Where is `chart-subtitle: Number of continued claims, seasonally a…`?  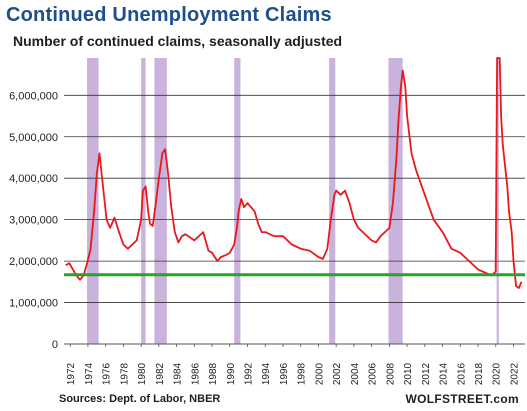 chart-subtitle: Number of continued claims, seasonally a… is located at coordinates (178, 41).